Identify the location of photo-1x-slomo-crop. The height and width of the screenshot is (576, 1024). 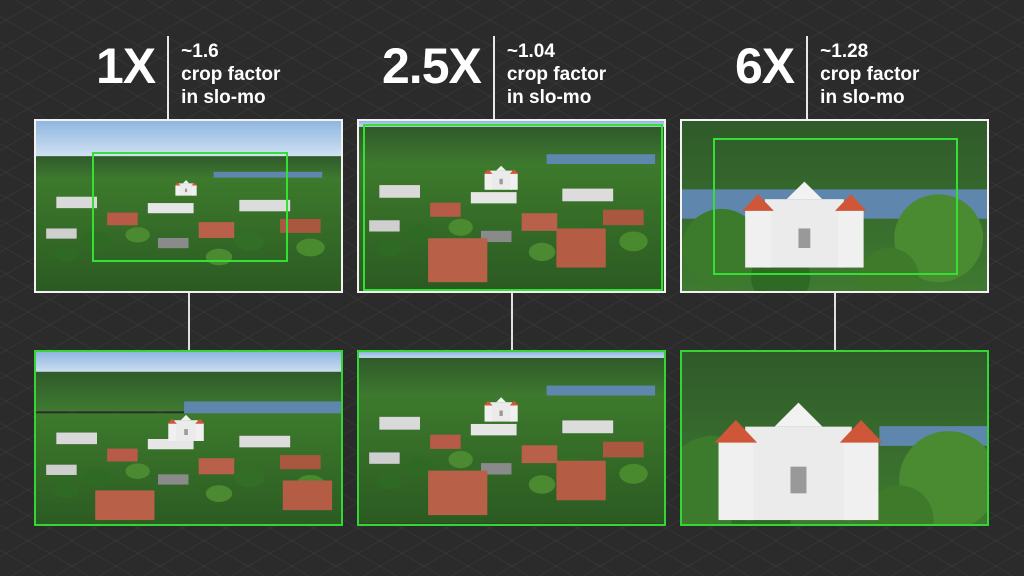
(188, 438).